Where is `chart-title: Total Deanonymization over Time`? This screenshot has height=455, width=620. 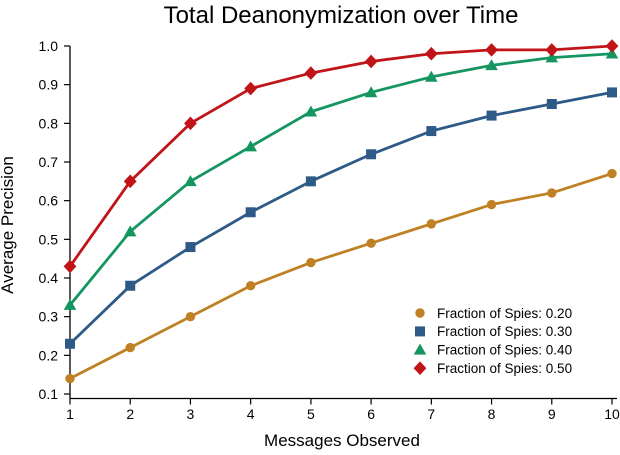 chart-title: Total Deanonymization over Time is located at coordinates (341, 15).